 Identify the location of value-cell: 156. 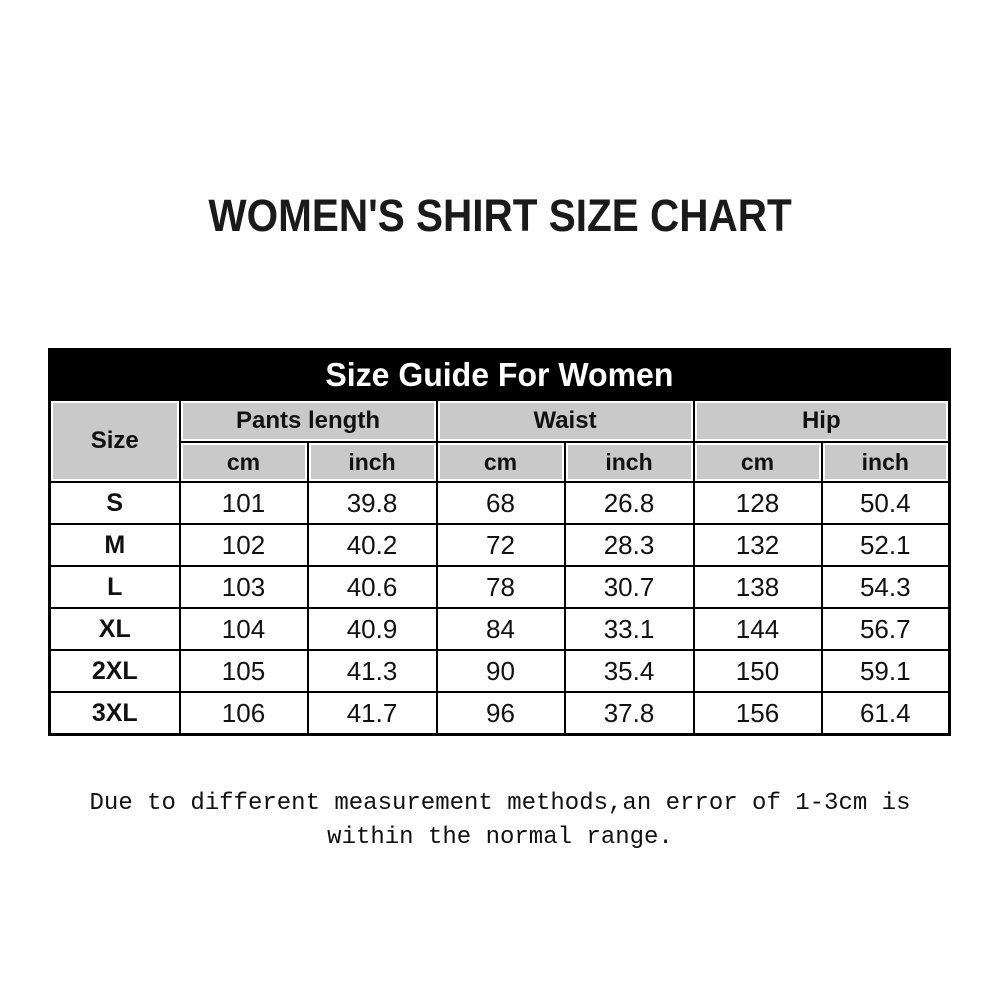
(757, 713).